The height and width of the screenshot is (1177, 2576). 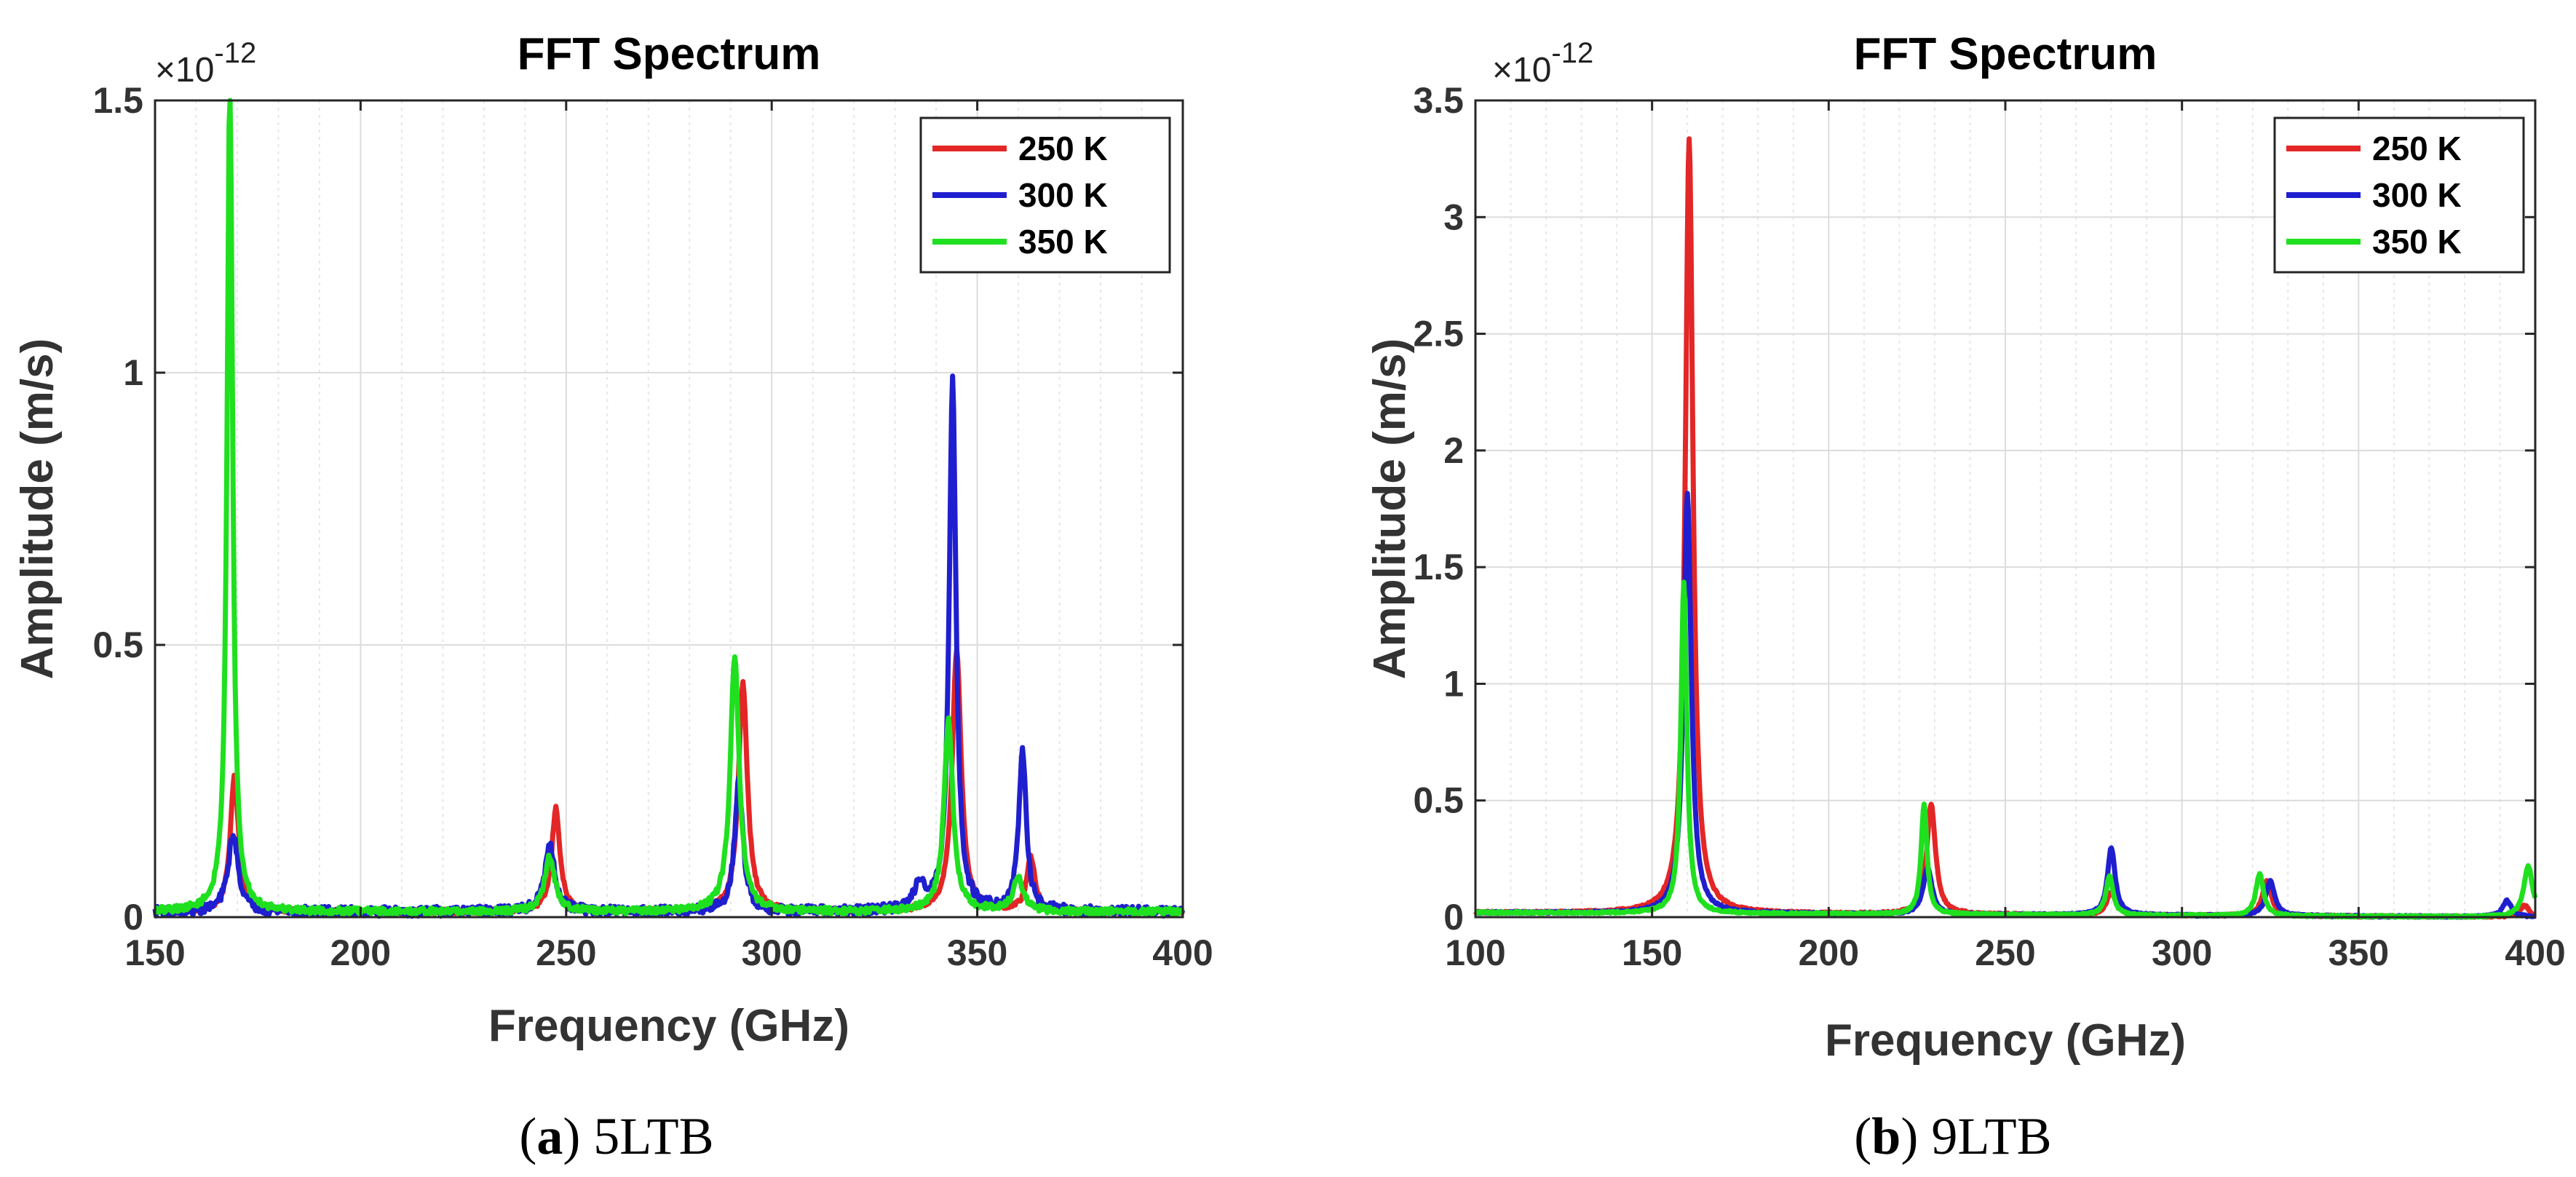 I want to click on x-tick-label: 100, so click(x=1475, y=952).